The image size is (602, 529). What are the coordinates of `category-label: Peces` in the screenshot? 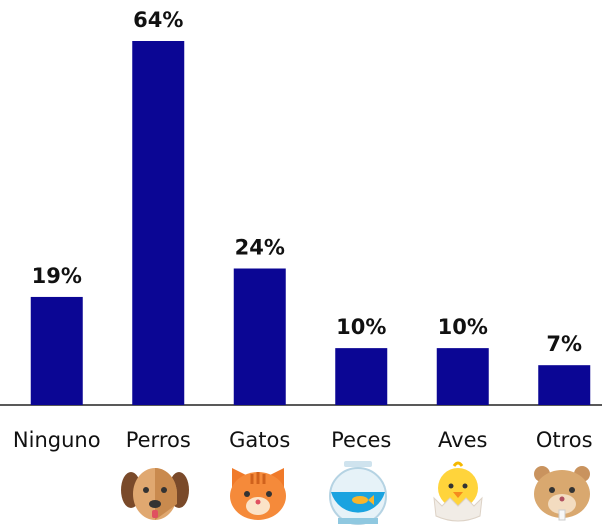 It's located at (361, 440).